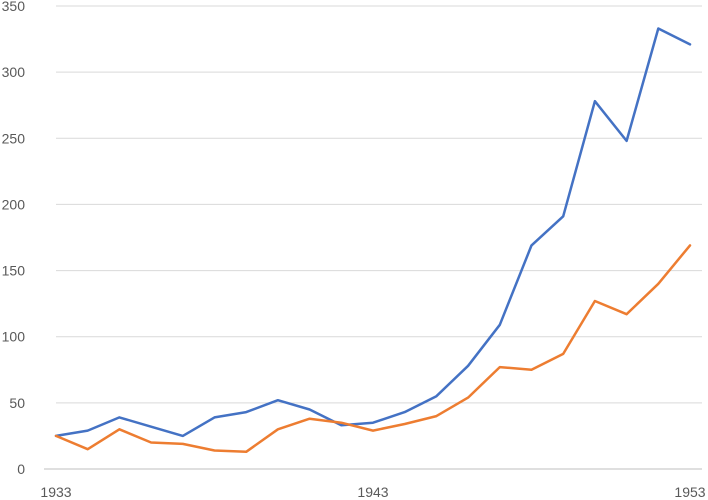  I want to click on y-axis-tick-labels: 0 50 100 150 200 250 300 350, so click(14, 238).